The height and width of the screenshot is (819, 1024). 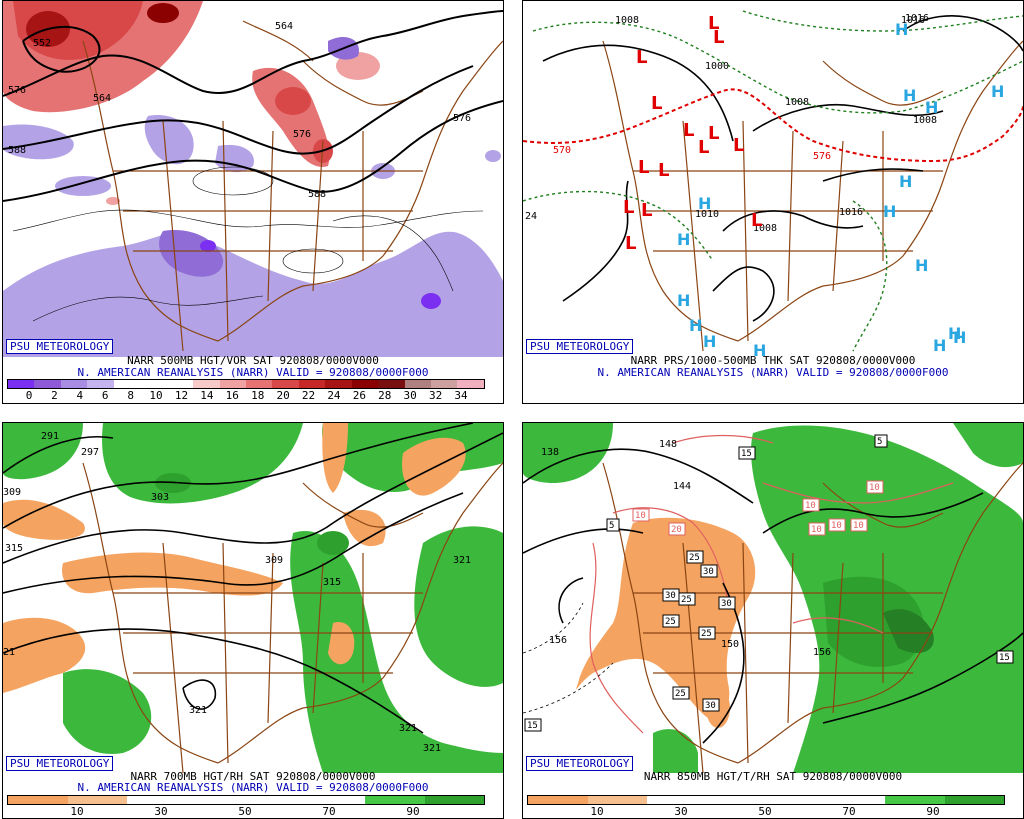 I want to click on colorbar-tick-label: 32, so click(x=435, y=395).